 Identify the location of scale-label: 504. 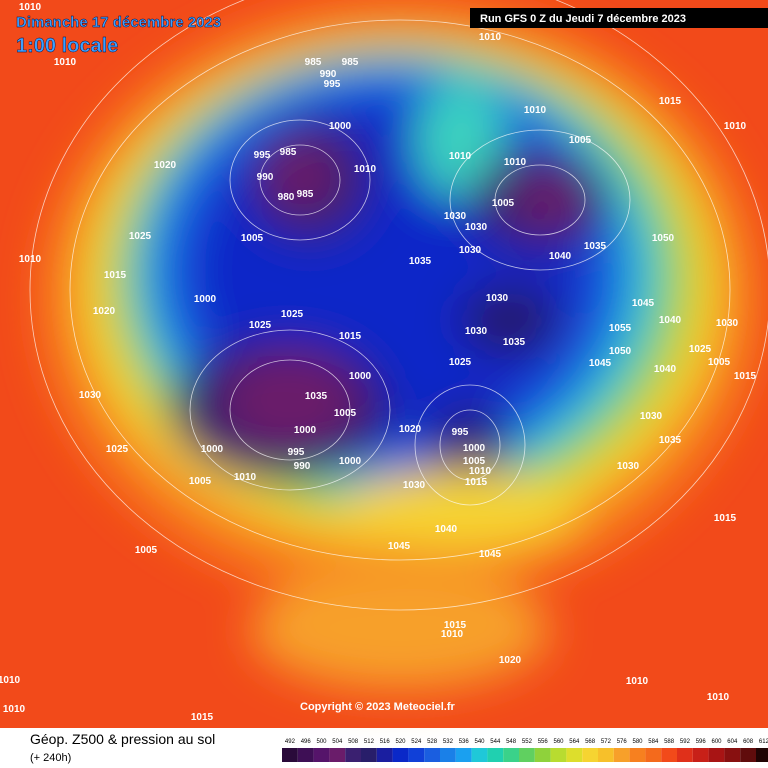
(337, 742).